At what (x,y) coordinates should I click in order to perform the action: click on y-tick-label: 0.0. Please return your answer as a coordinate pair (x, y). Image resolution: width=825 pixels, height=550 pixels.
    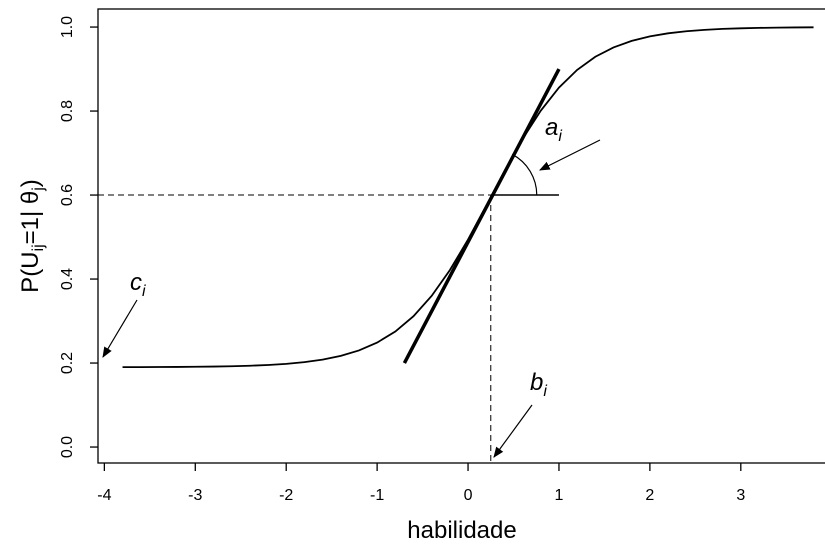
    Looking at the image, I should click on (67, 447).